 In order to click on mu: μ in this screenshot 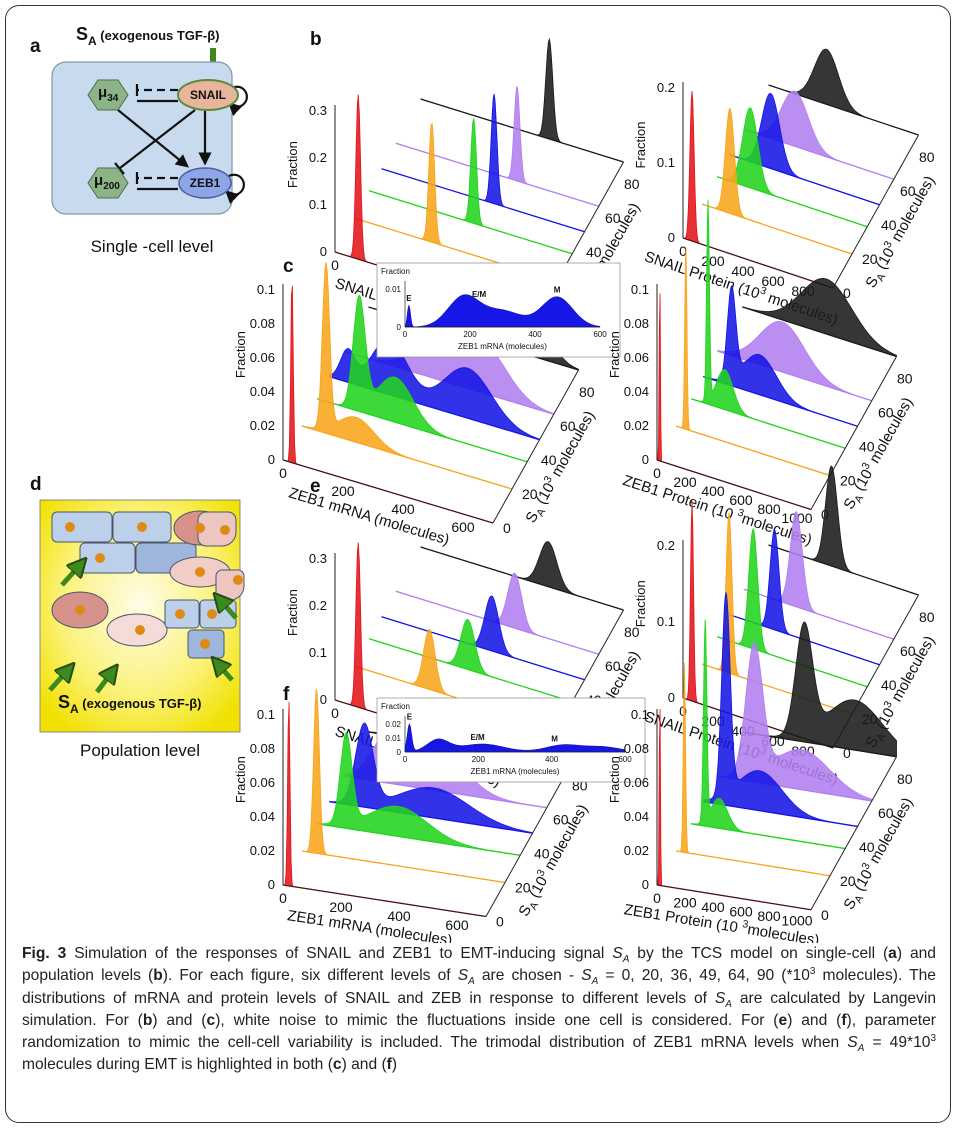, I will do `click(98, 180)`.